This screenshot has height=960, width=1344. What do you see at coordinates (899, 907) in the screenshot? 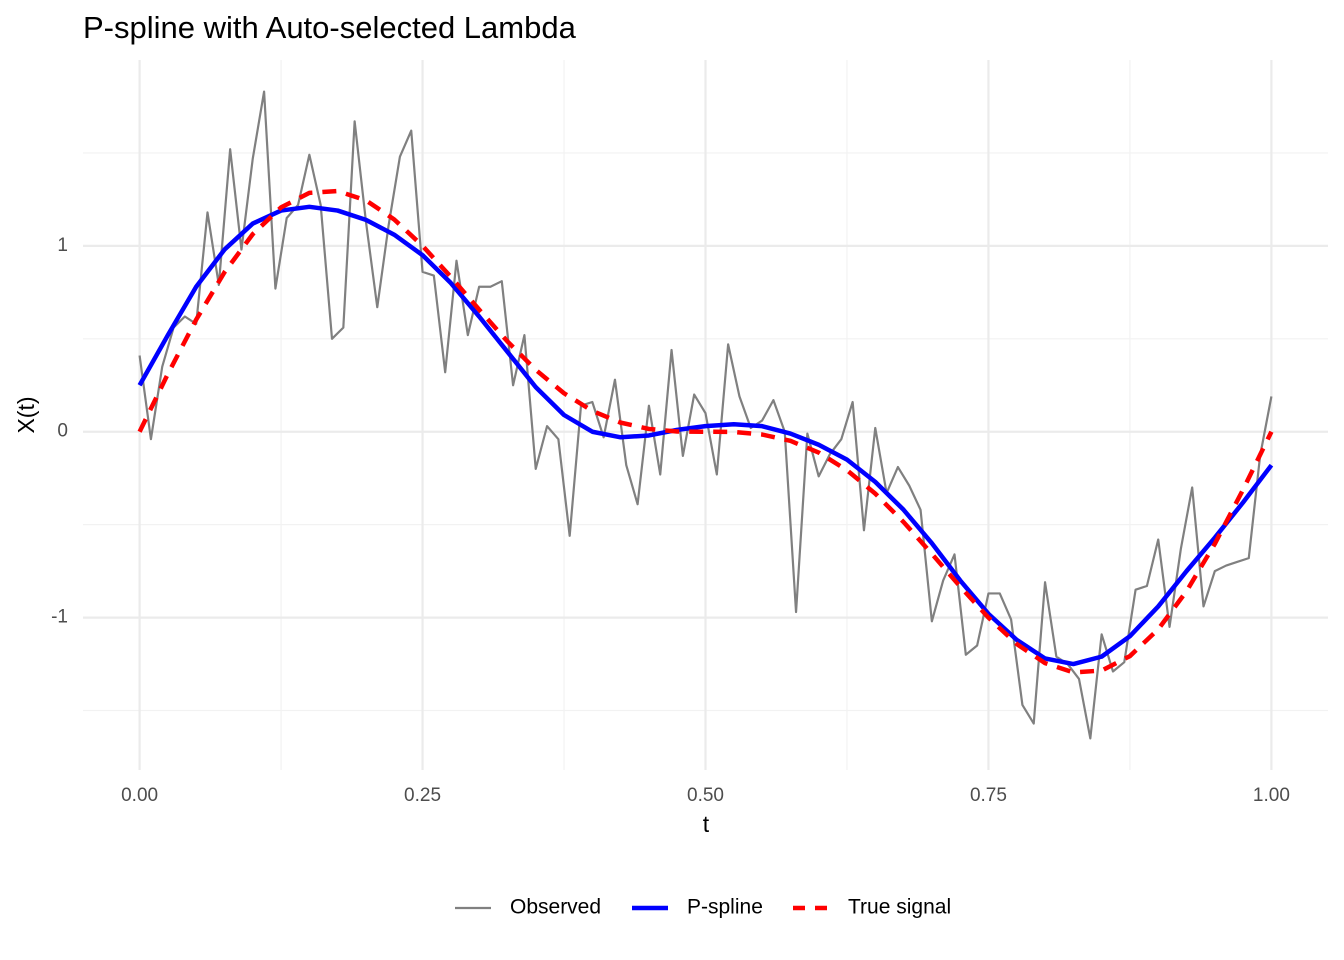
I see `legend-label: True signal` at bounding box center [899, 907].